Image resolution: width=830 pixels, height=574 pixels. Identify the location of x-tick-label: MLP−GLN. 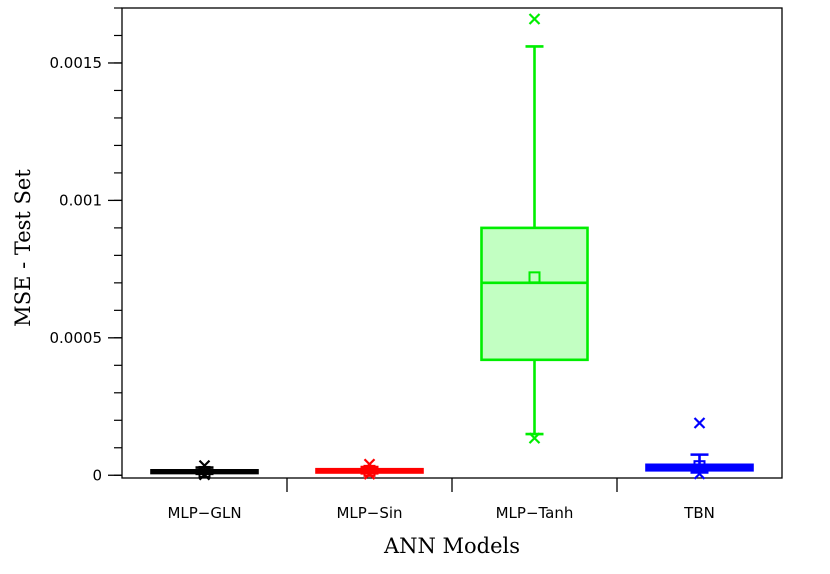
(204, 513).